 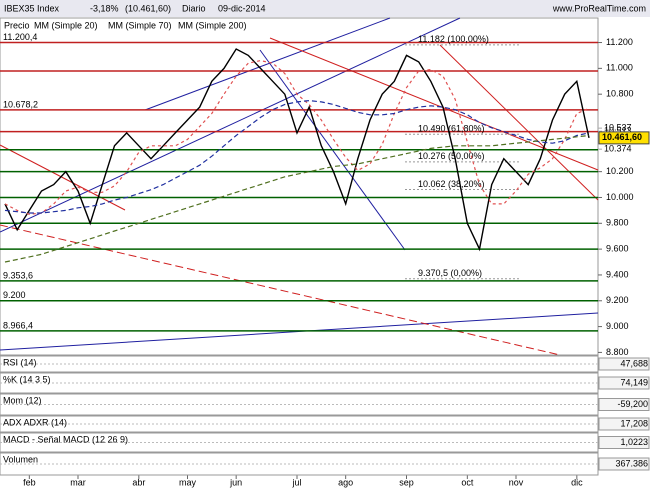 What do you see at coordinates (406, 482) in the screenshot?
I see `x-tick-label: sep` at bounding box center [406, 482].